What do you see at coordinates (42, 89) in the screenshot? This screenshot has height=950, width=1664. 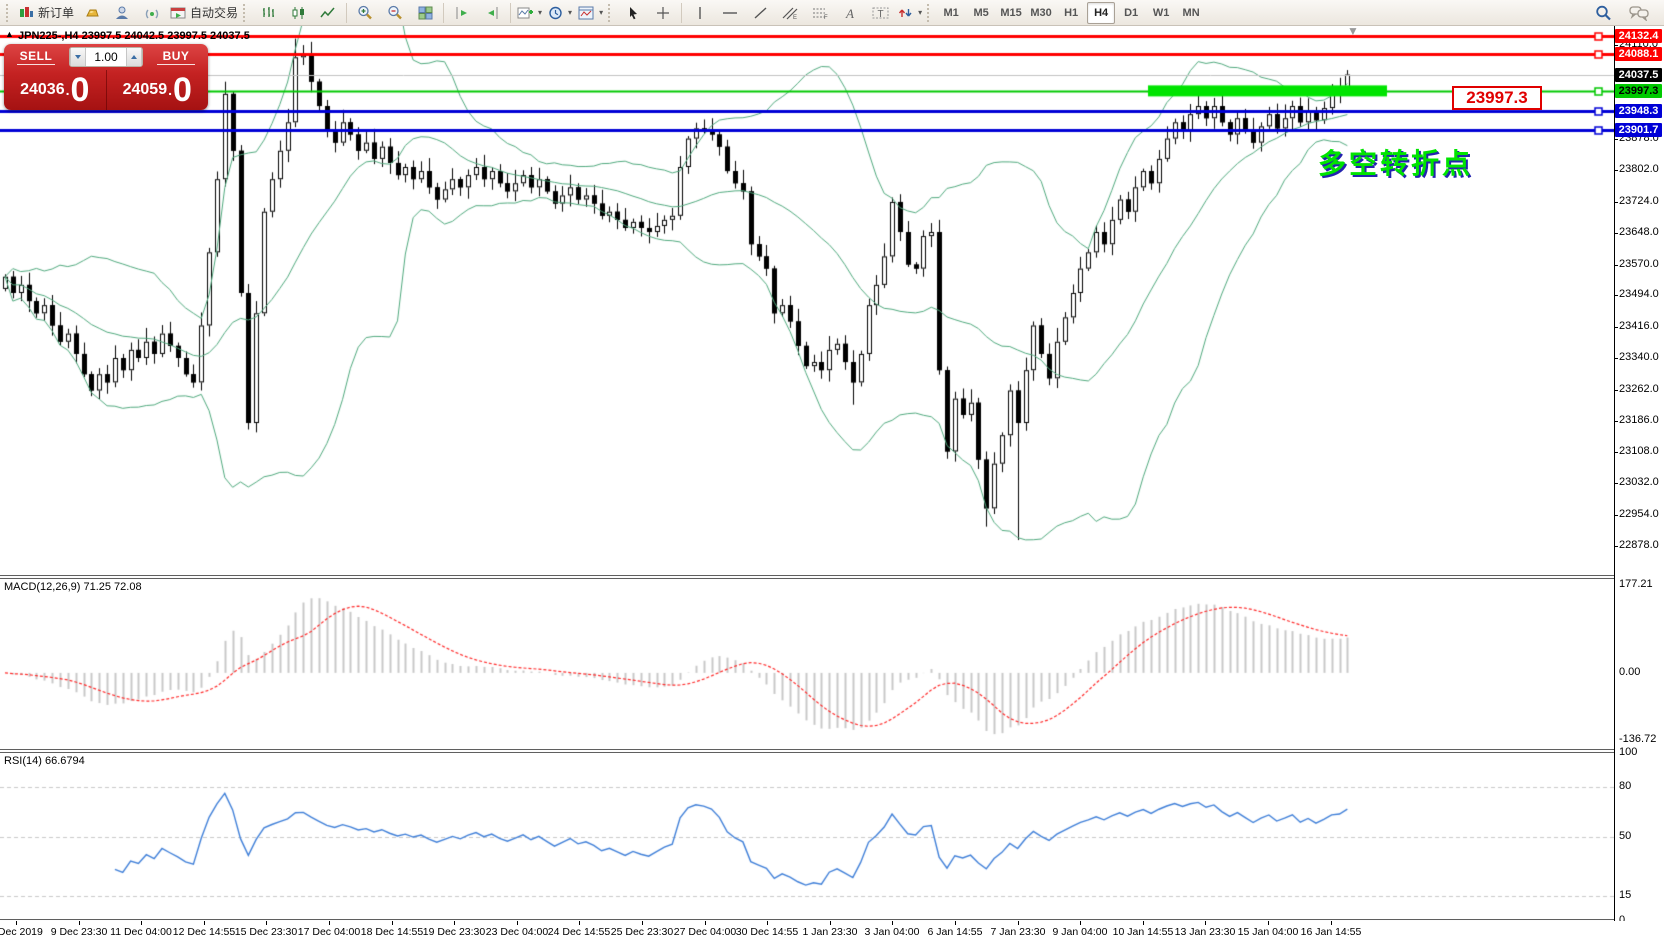 I see `sell-price-main: 24036` at bounding box center [42, 89].